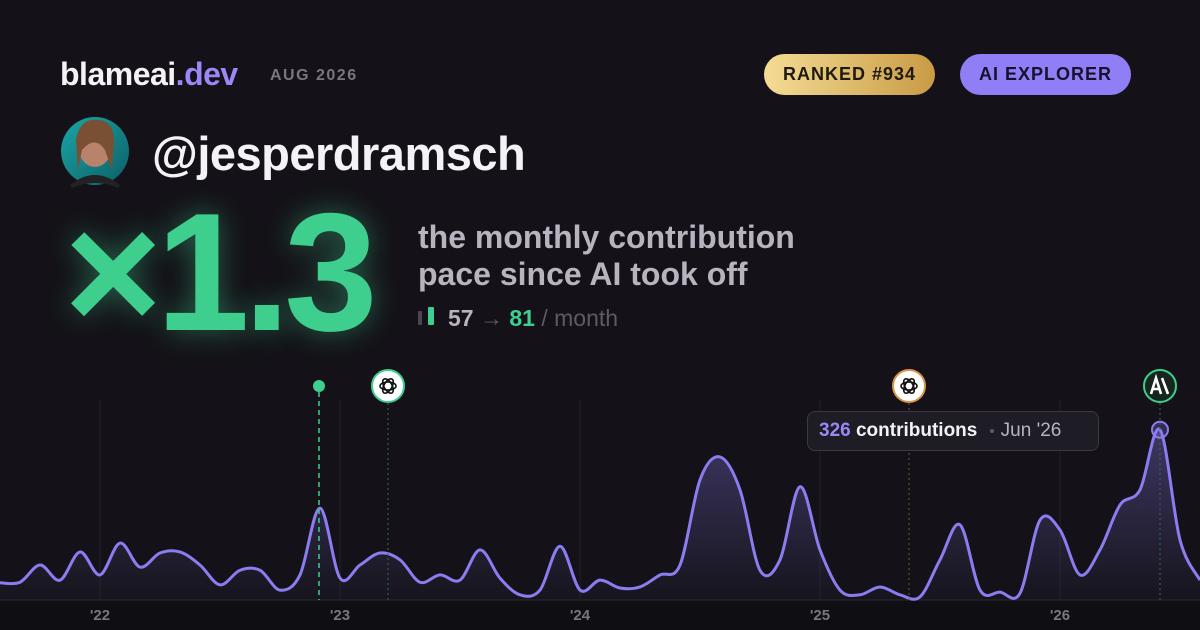 This screenshot has height=630, width=1200. I want to click on x-tick-label: '26, so click(1060, 615).